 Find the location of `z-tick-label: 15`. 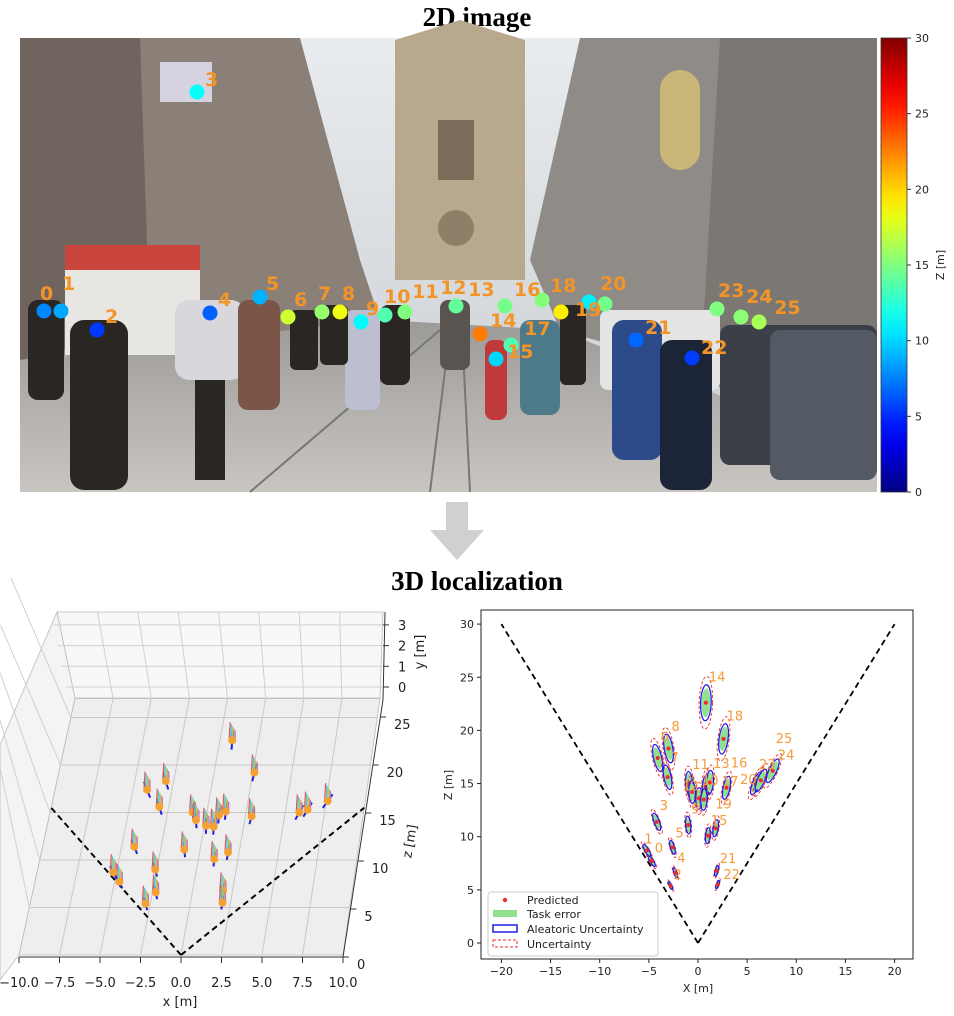

z-tick-label: 15 is located at coordinates (467, 784).